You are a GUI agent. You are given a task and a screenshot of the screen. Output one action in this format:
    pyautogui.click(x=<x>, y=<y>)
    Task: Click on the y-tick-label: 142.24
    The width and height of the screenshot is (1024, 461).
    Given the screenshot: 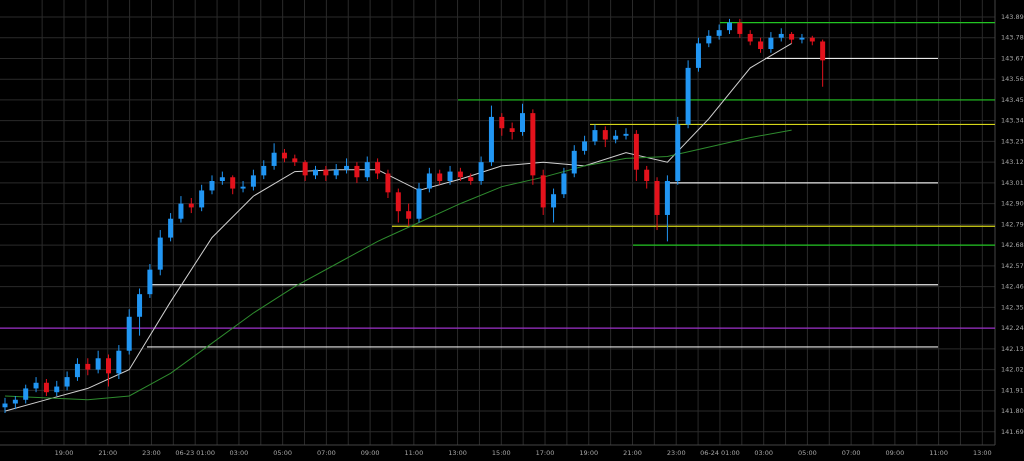 What is the action you would take?
    pyautogui.click(x=1012, y=328)
    